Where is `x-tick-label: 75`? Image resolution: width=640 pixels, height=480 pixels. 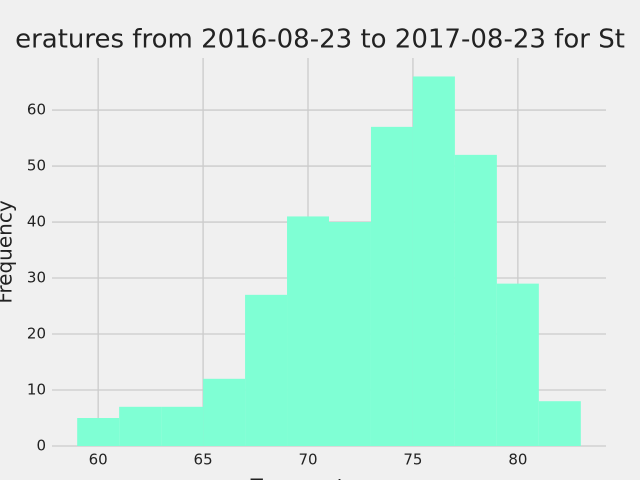 x-tick-label: 75 is located at coordinates (412, 460).